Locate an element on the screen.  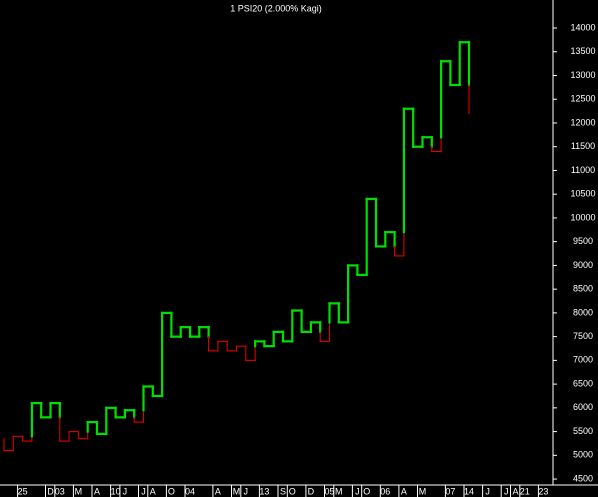
x-tick-label: 06 is located at coordinates (385, 491).